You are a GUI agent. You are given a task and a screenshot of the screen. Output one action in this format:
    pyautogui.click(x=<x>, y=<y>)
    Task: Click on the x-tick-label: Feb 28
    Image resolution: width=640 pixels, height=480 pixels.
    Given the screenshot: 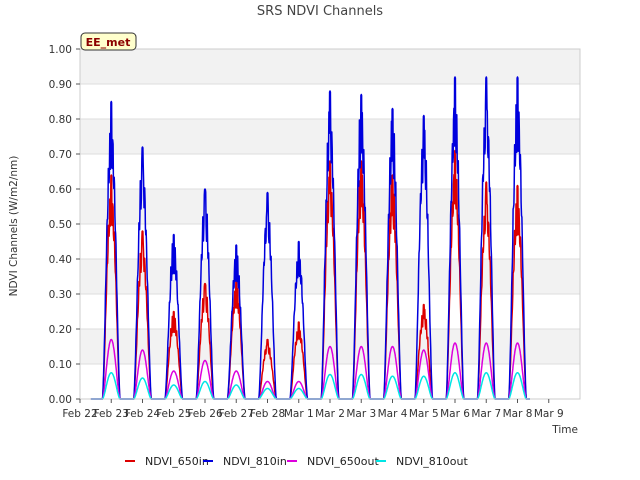 What is the action you would take?
    pyautogui.click(x=267, y=414)
    